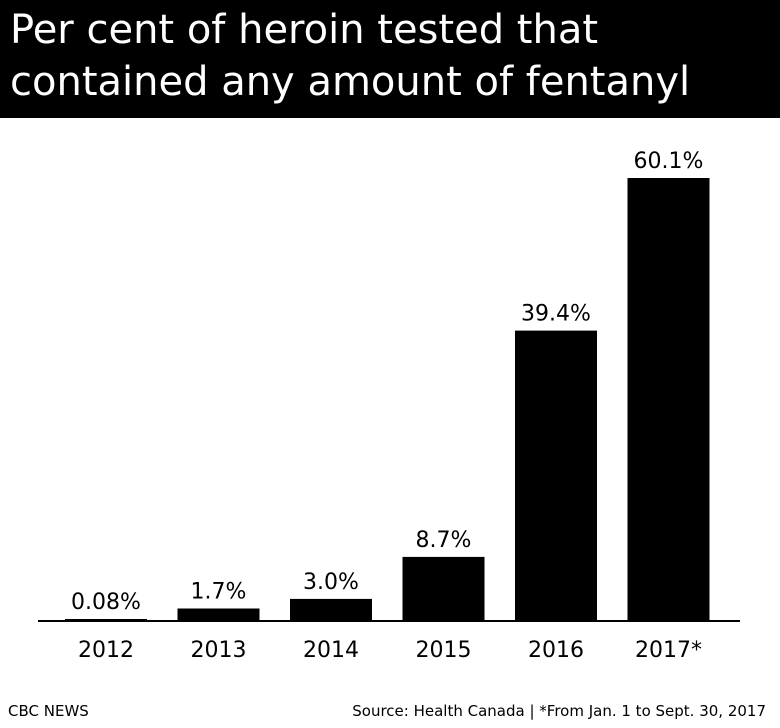 Image resolution: width=780 pixels, height=728 pixels. Describe the element at coordinates (331, 609) in the screenshot. I see `bar-2014` at that location.